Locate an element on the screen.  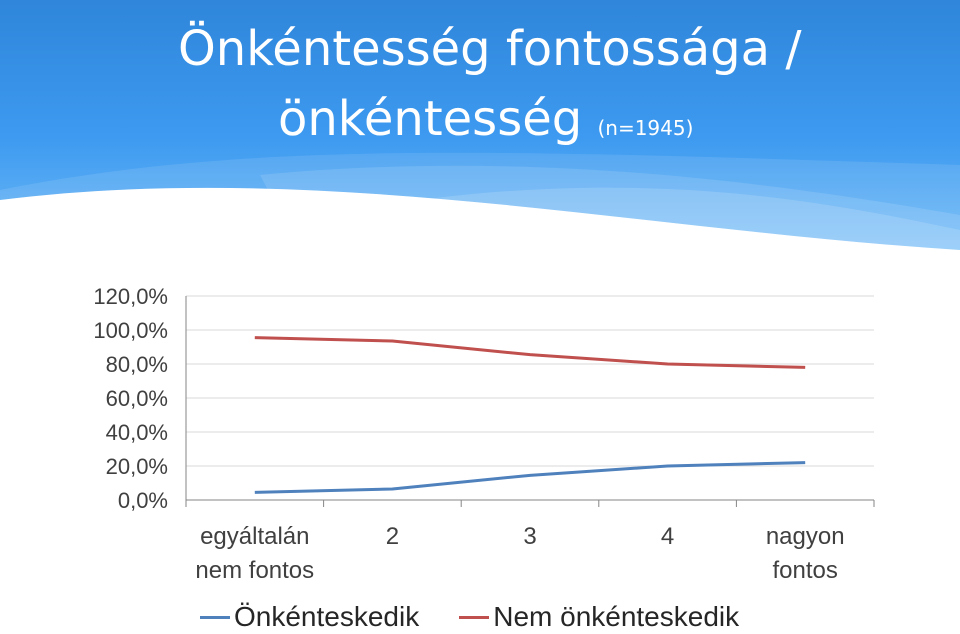
x-tick-label: 4 is located at coordinates (667, 536).